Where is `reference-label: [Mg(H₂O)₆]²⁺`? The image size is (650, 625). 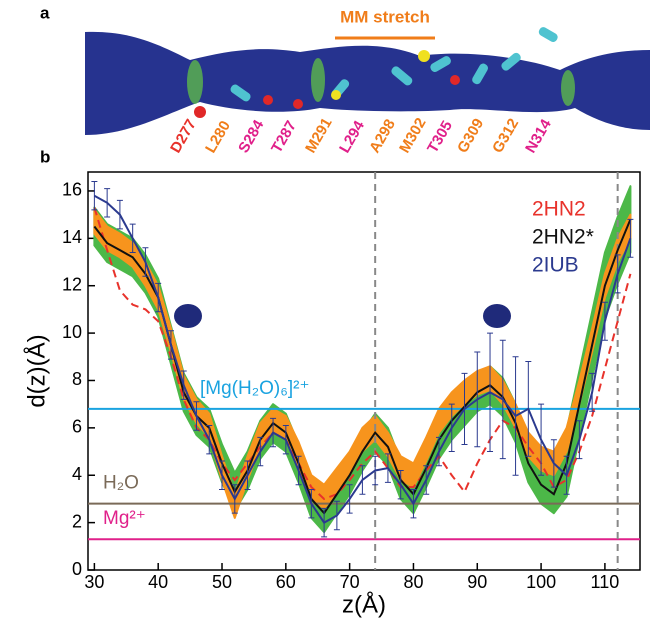 reference-label: [Mg(H₂O)₆]²⁺ is located at coordinates (255, 388).